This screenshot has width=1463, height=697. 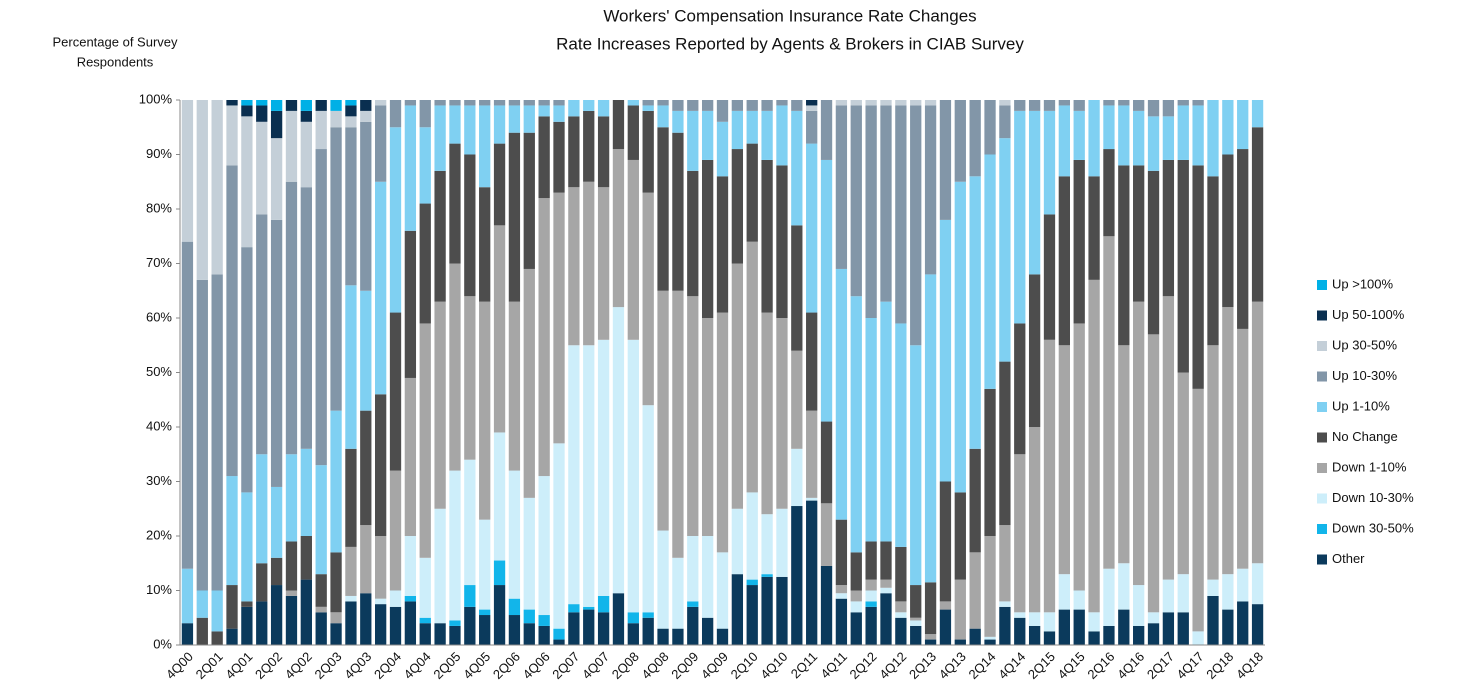 What do you see at coordinates (268, 665) in the screenshot?
I see `x-tick-label: 2Q02` at bounding box center [268, 665].